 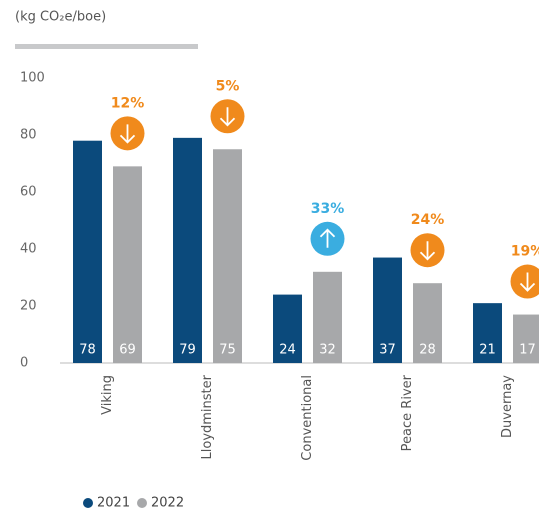 I want to click on value-label: 75, so click(x=227, y=350).